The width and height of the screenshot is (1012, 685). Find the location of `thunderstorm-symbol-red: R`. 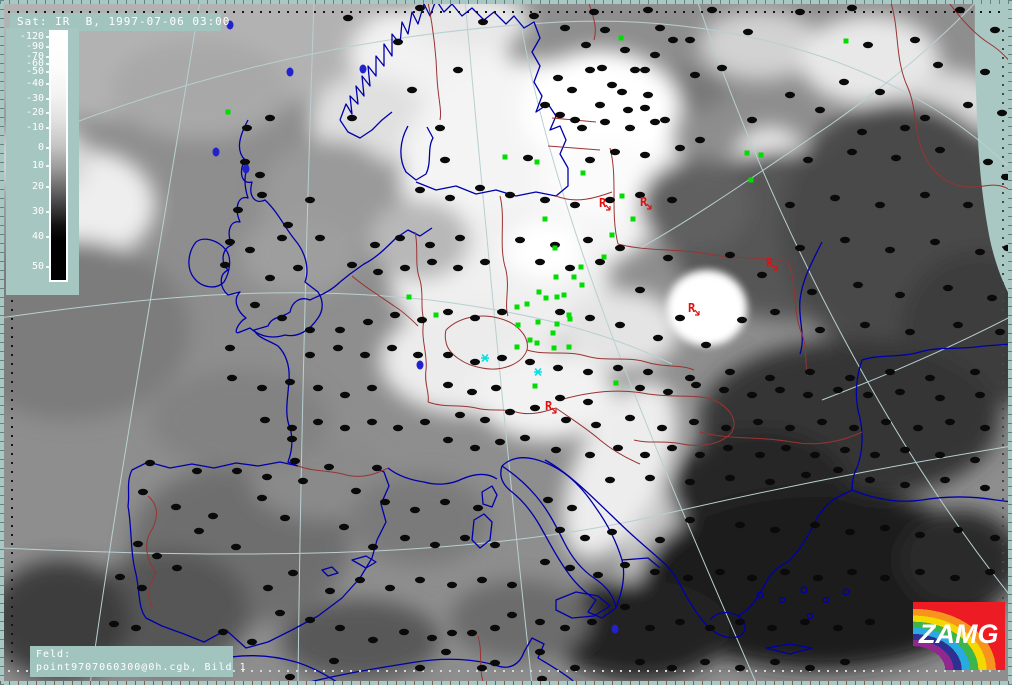

thunderstorm-symbol-red: R is located at coordinates (692, 308).